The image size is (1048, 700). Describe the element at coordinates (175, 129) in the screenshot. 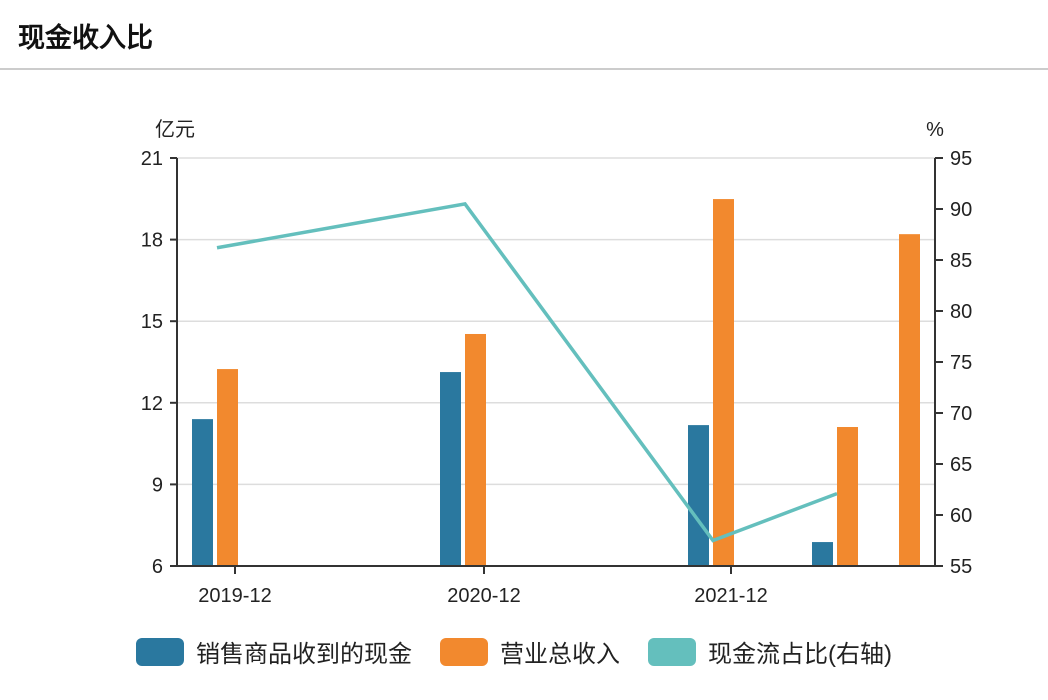

I see `y-left-axis-label: 亿元` at that location.